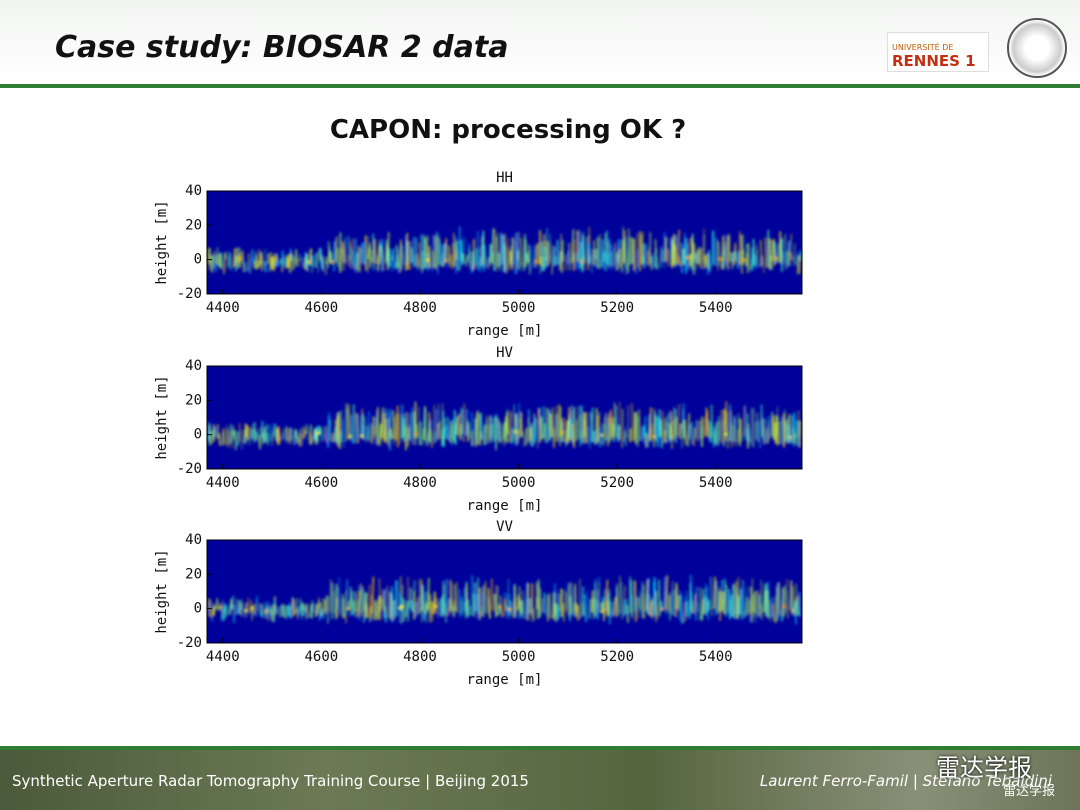 This screenshot has height=810, width=1080. What do you see at coordinates (193, 400) in the screenshot?
I see `y-tick-label: 20` at bounding box center [193, 400].